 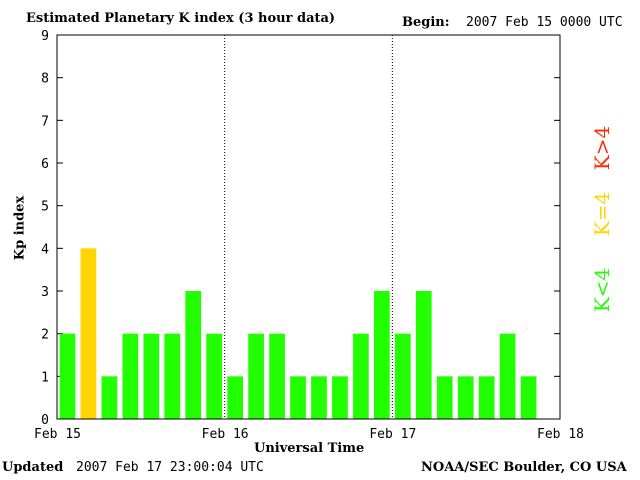 What do you see at coordinates (524, 467) in the screenshot?
I see `source-credit: NOAA/SEC Boulder, CO USA` at bounding box center [524, 467].